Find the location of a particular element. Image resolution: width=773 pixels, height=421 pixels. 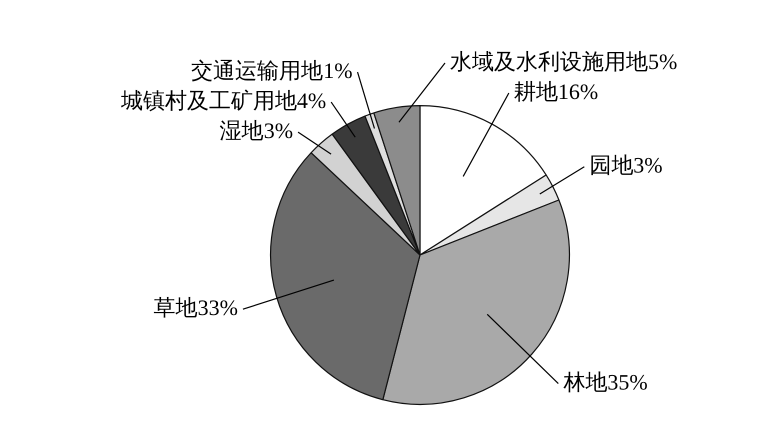

slice-label: 交通运输用地1% is located at coordinates (272, 70).